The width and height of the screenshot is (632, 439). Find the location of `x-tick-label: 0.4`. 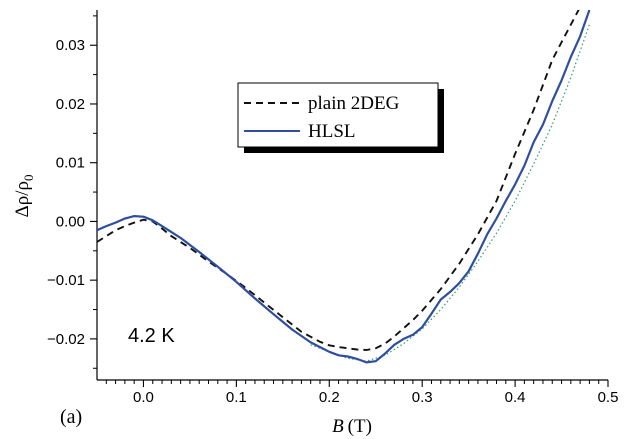

x-tick-label: 0.4 is located at coordinates (515, 397).